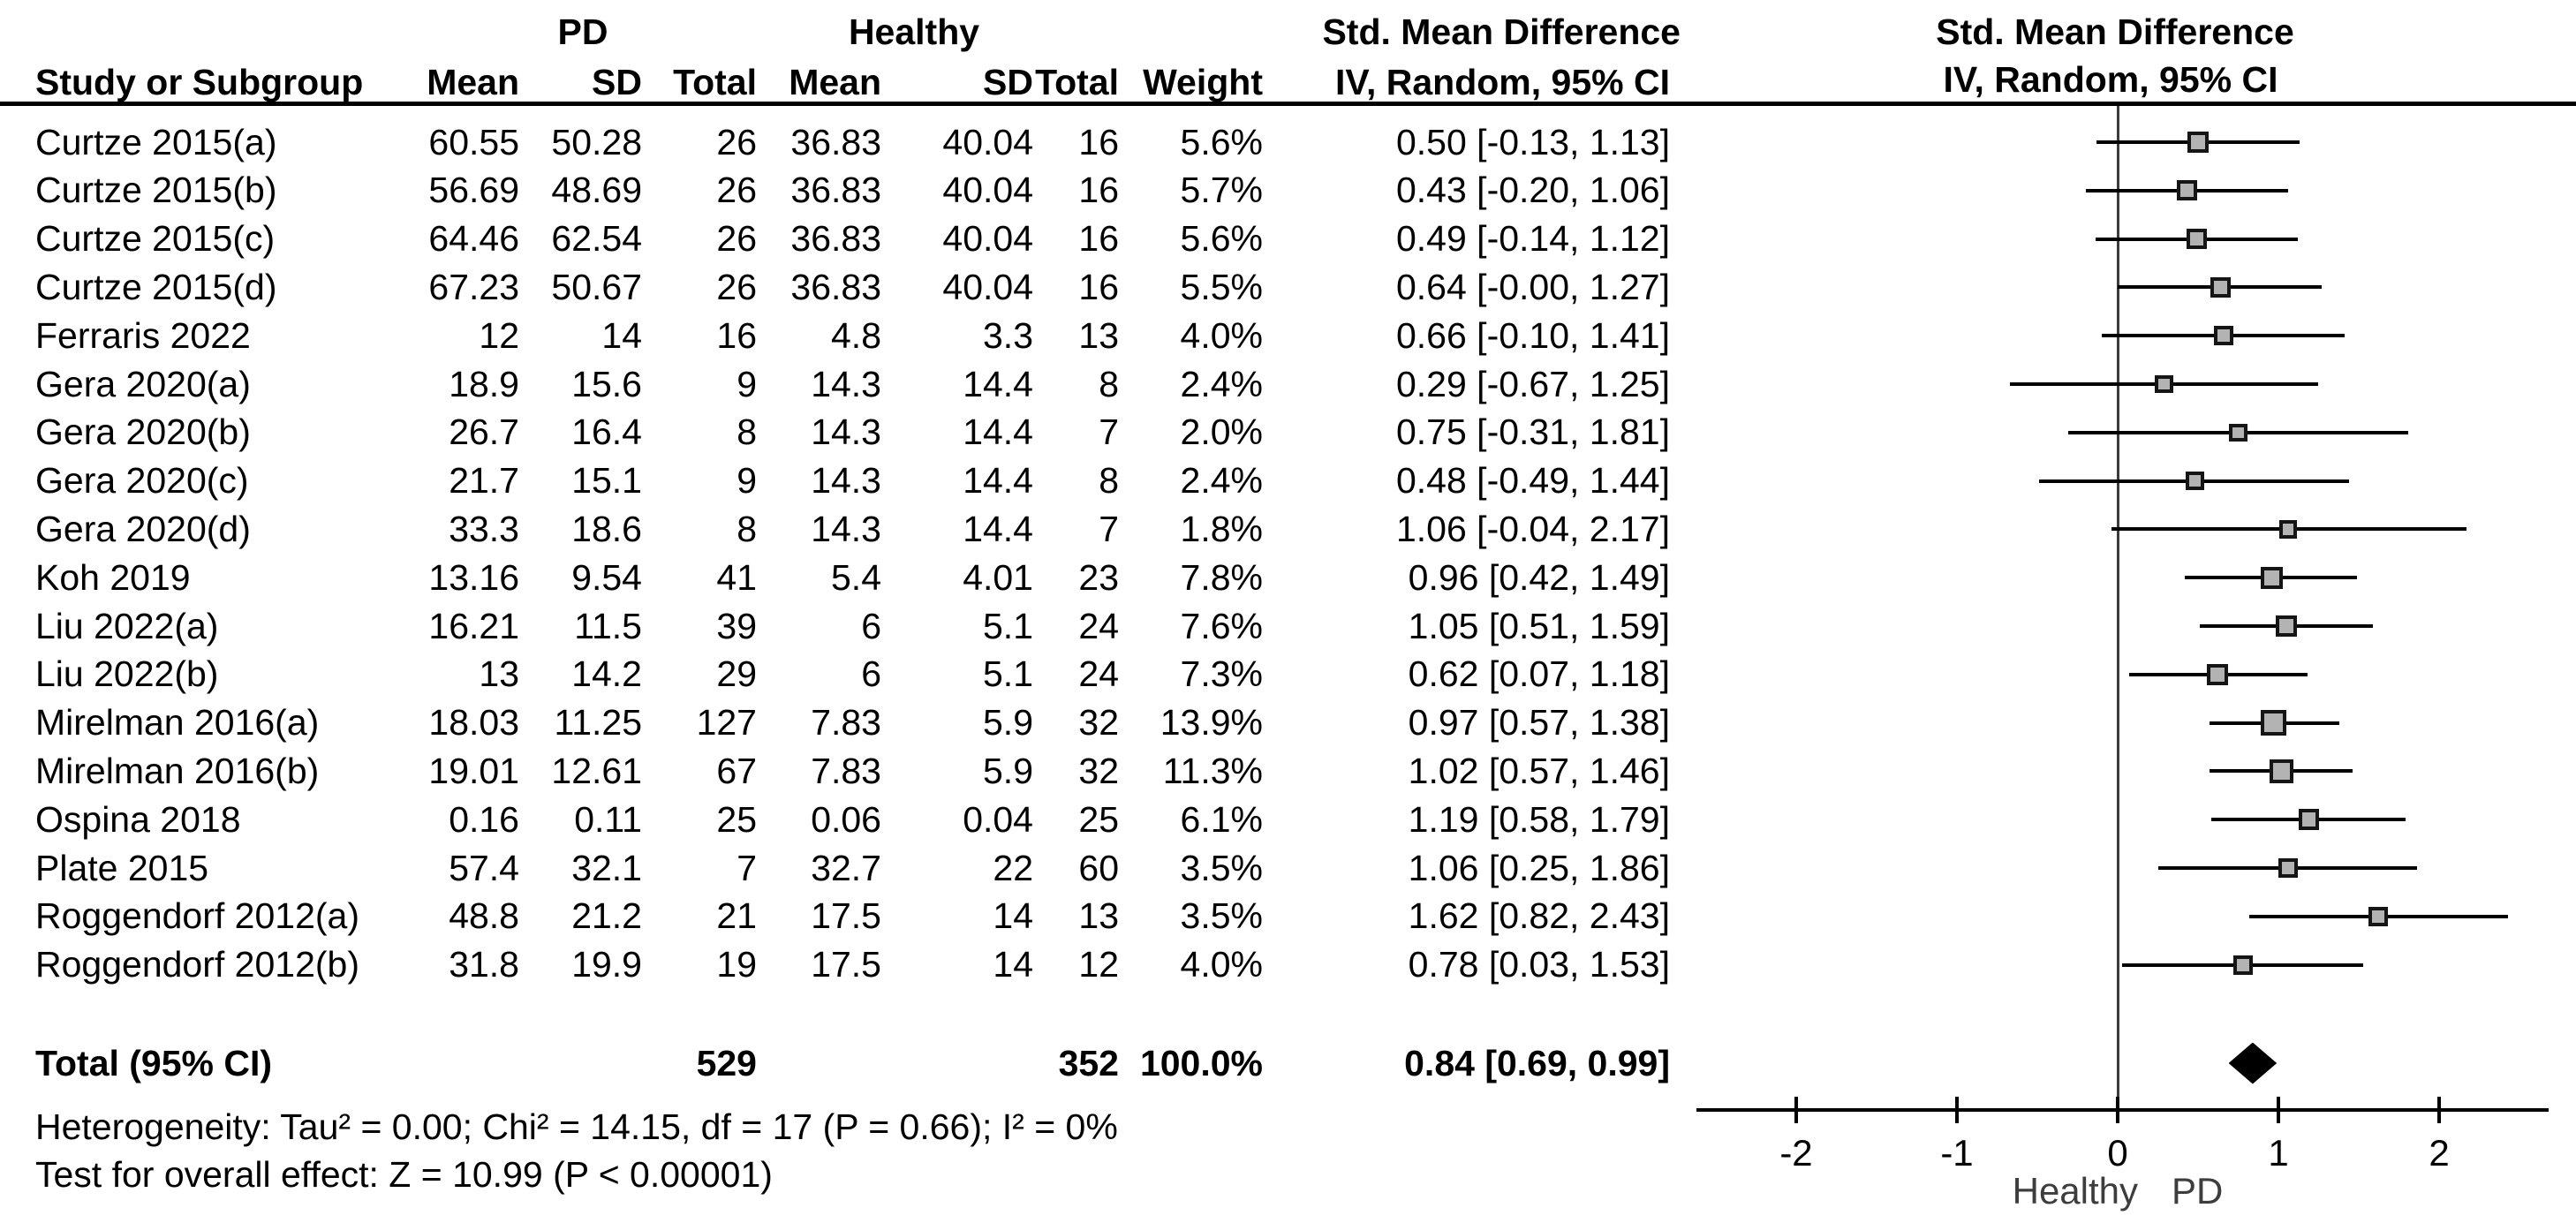 The image size is (2576, 1223). Describe the element at coordinates (835, 82) in the screenshot. I see `col-header-h-mean: Mean` at that location.